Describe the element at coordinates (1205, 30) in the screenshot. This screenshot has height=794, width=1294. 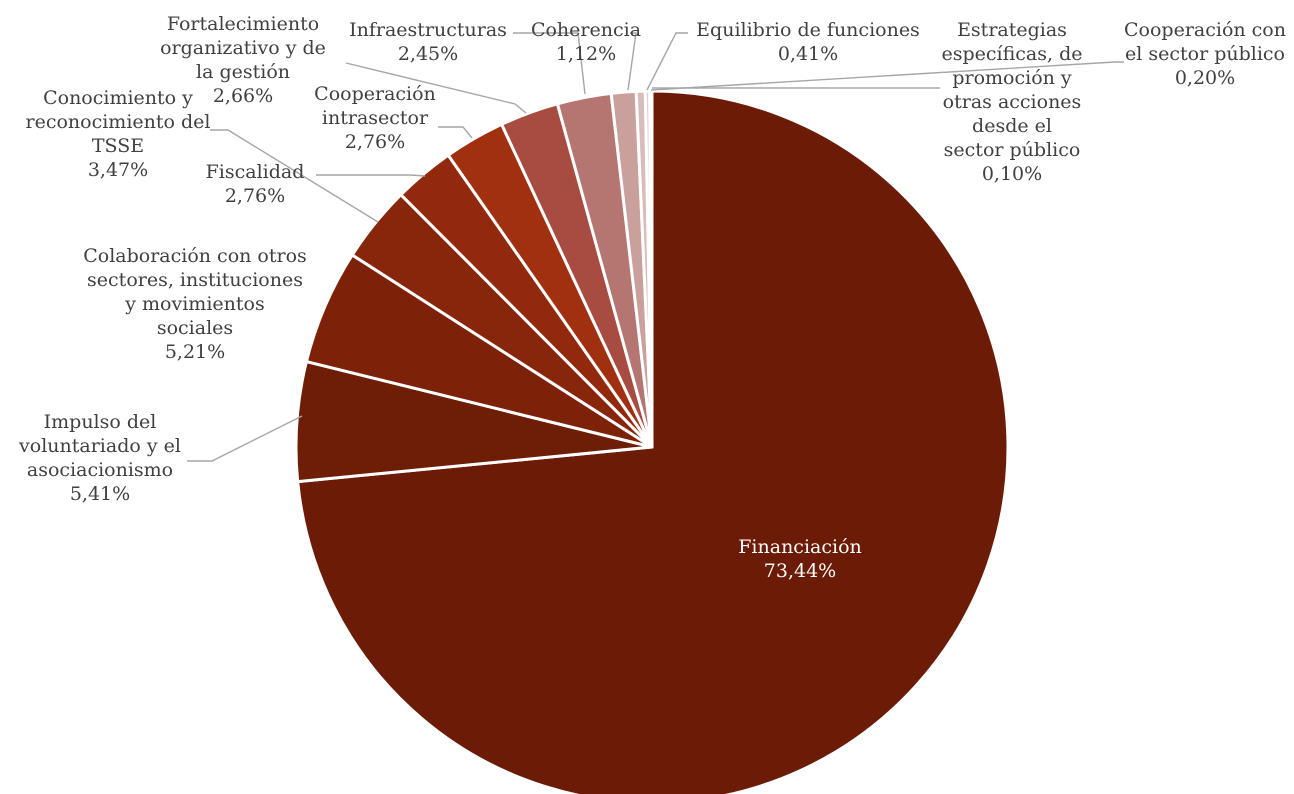
I see `slice-label-line: Cooperación con` at that location.